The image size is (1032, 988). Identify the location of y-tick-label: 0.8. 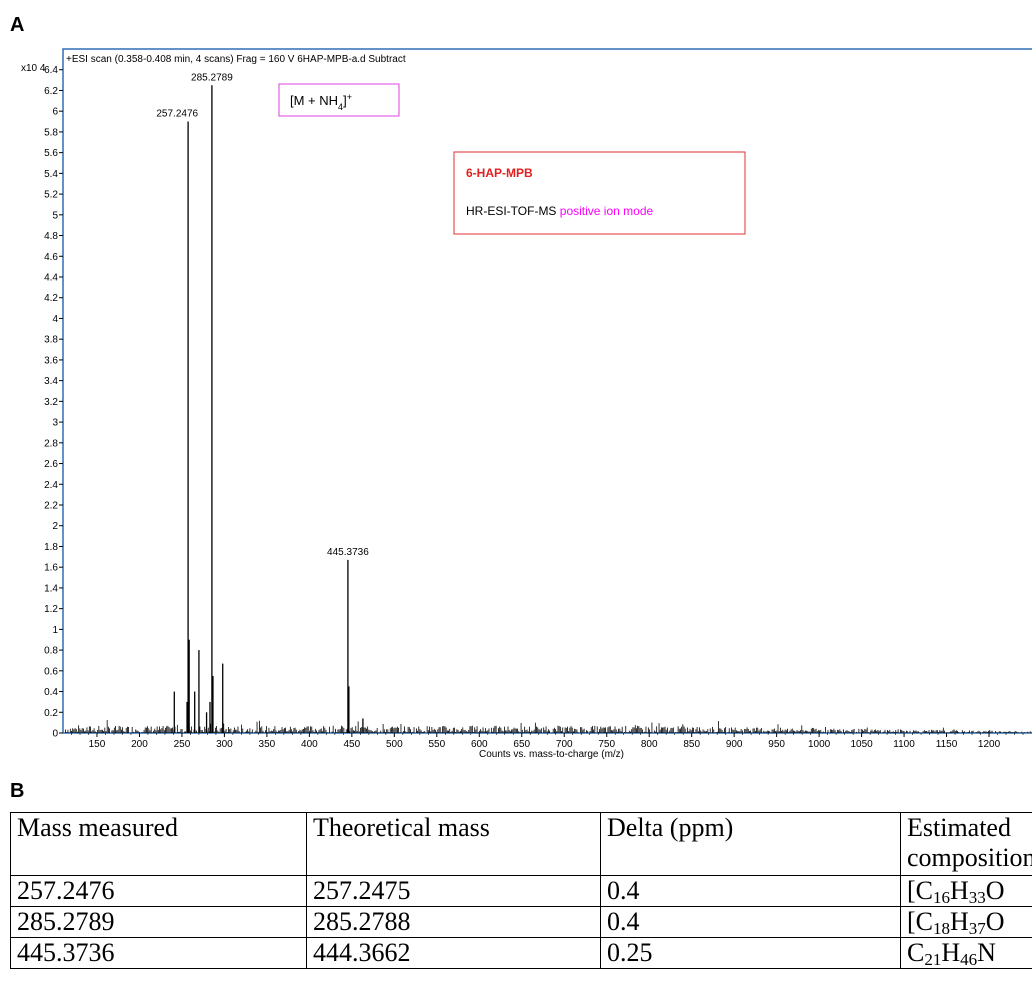
(51, 651).